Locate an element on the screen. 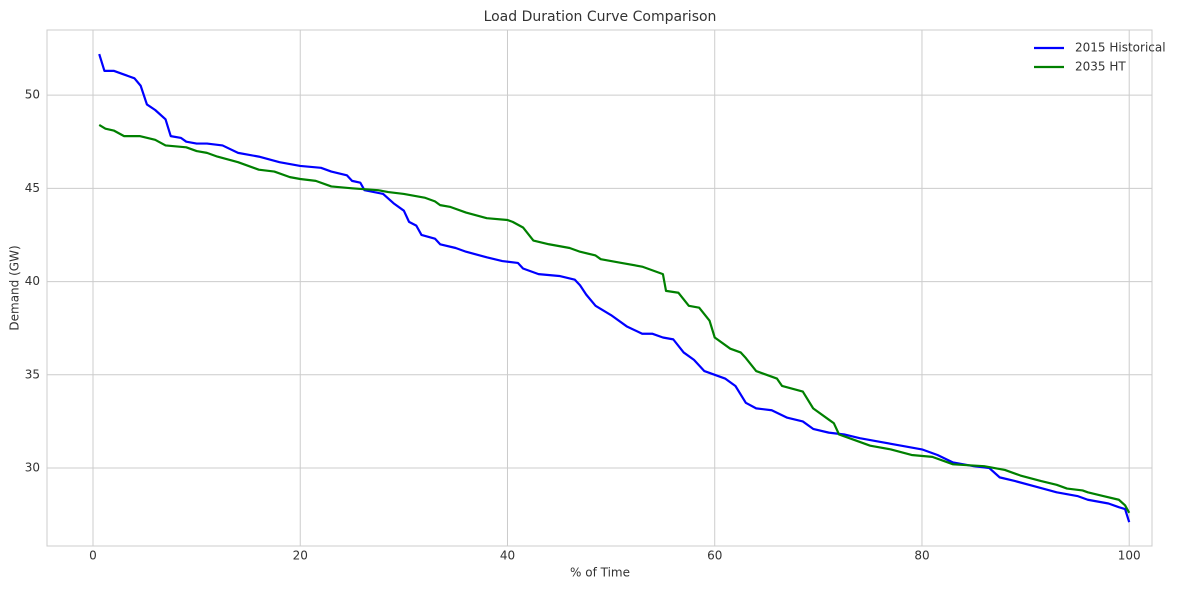  y-tick-label: 45 is located at coordinates (32, 188).